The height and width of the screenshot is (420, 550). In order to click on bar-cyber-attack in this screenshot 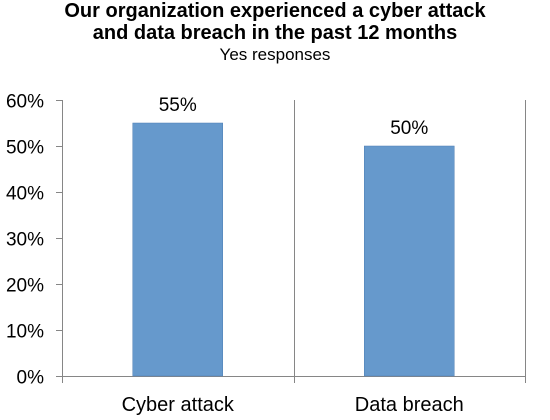, I will do `click(177, 249)`.